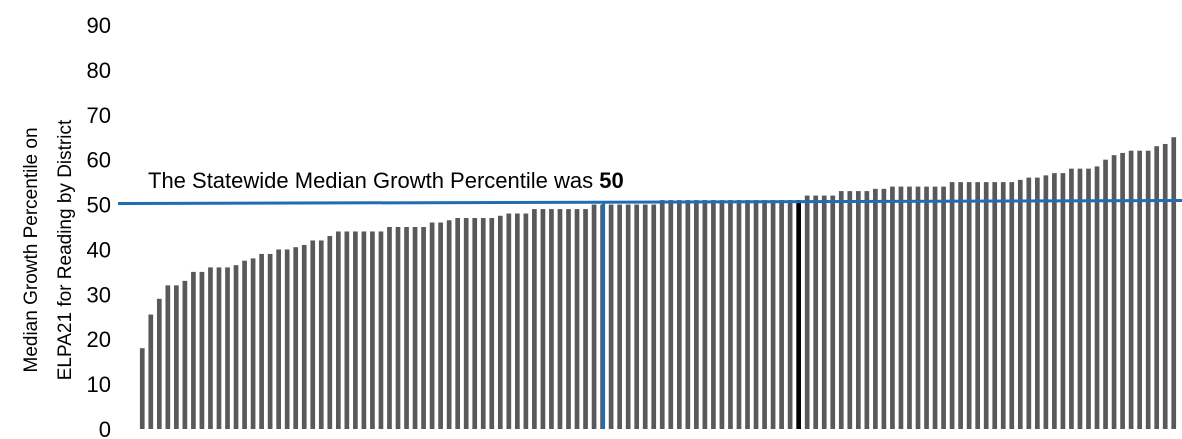 This screenshot has height=439, width=1182. Describe the element at coordinates (99, 249) in the screenshot. I see `y-tick-label: 40` at that location.